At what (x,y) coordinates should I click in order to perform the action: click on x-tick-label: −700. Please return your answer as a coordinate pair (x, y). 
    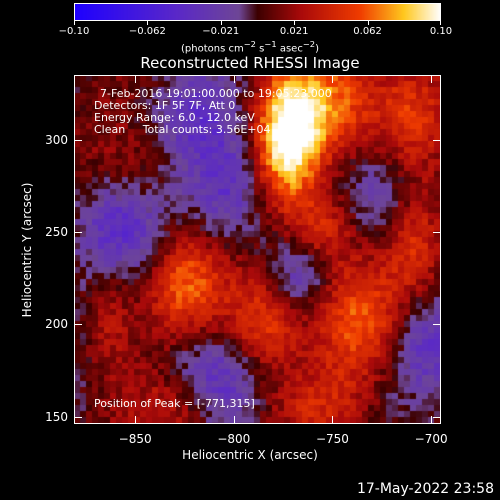
    Looking at the image, I should click on (431, 439).